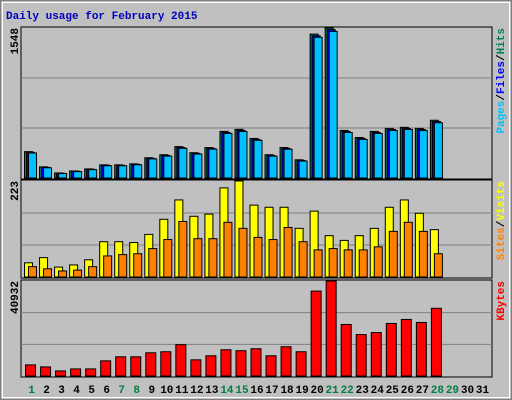 The image size is (512, 400). What do you see at coordinates (16, 41) in the screenshot?
I see `y-tick-label: 1548` at bounding box center [16, 41].